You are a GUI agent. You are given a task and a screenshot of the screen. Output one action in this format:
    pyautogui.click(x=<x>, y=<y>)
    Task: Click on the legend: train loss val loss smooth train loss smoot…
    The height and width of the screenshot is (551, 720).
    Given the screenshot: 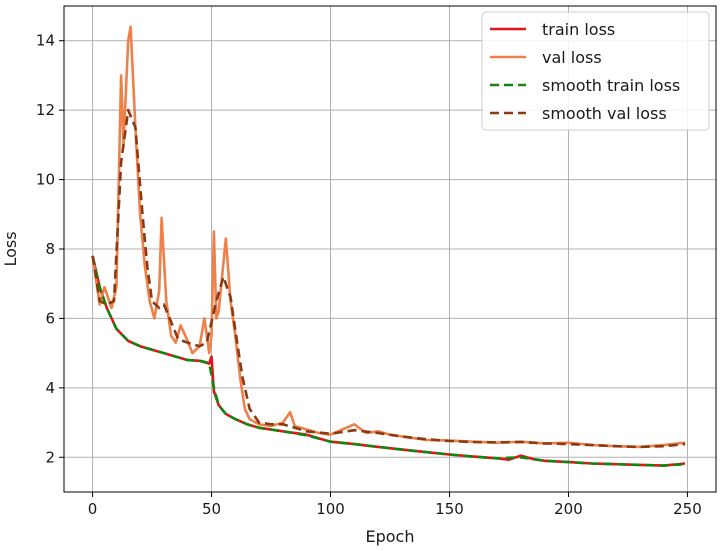 What is the action you would take?
    pyautogui.click(x=595, y=71)
    